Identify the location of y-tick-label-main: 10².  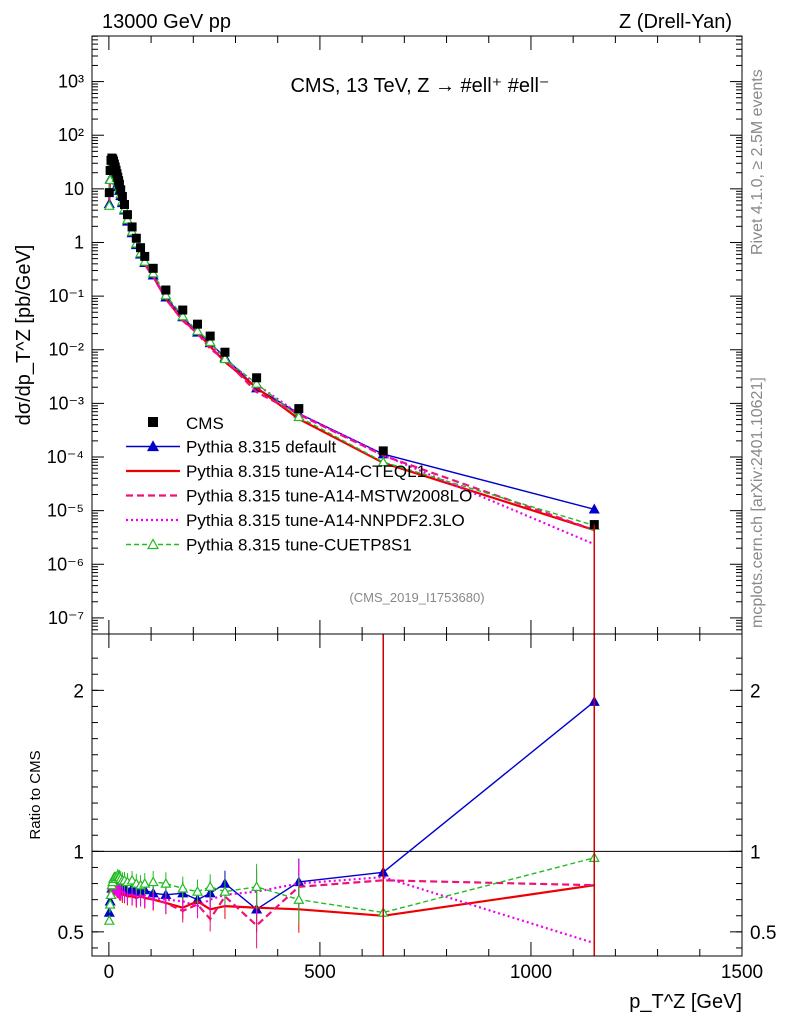
(71, 135).